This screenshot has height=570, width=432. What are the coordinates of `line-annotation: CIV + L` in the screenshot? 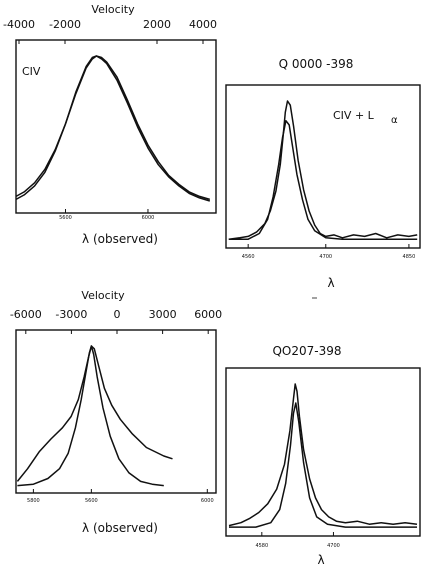 It's located at (354, 115).